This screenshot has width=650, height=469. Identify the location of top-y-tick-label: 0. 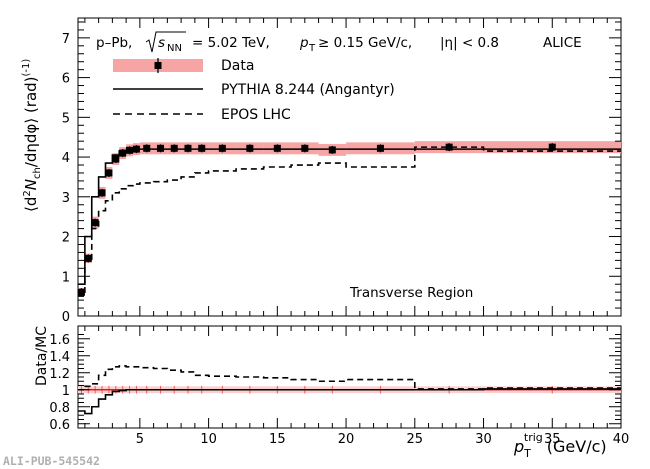
(66, 317).